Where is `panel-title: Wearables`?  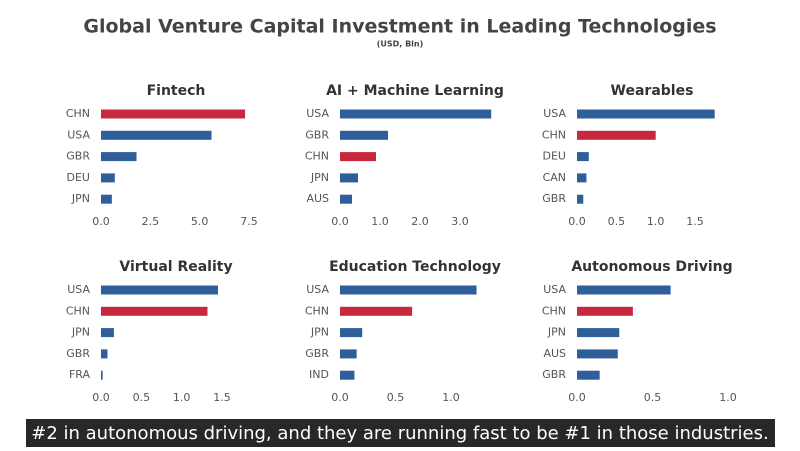 panel-title: Wearables is located at coordinates (652, 91).